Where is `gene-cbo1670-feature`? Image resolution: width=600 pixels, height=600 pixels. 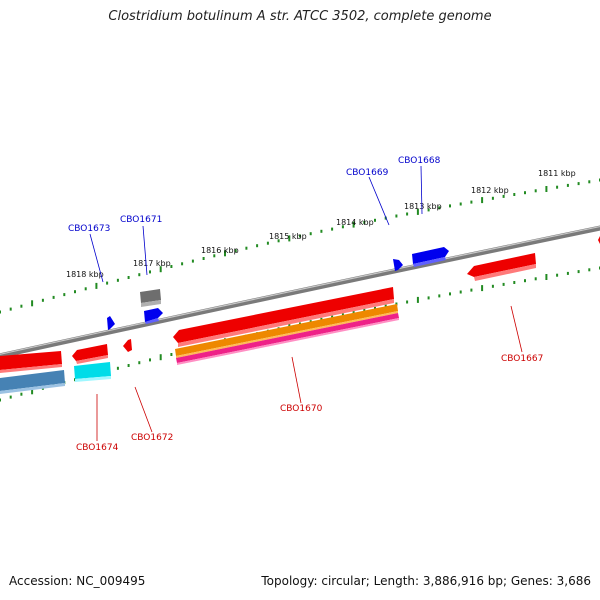
gene-cbo1670-feature is located at coordinates (283, 317).